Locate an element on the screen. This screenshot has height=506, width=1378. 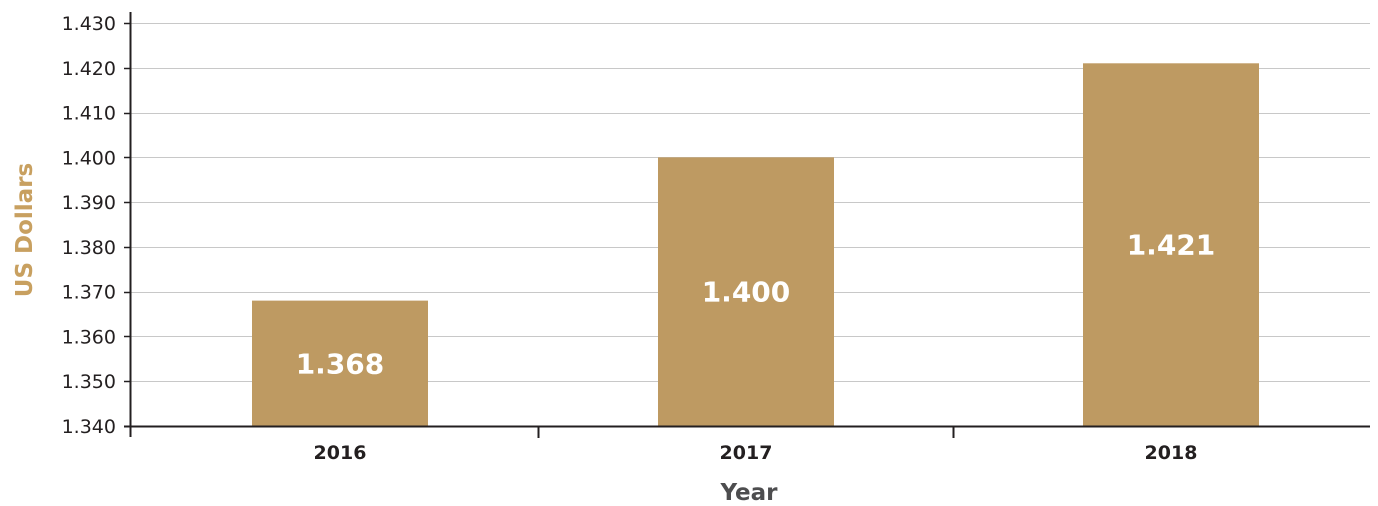
data-label: 1.368 is located at coordinates (340, 363).